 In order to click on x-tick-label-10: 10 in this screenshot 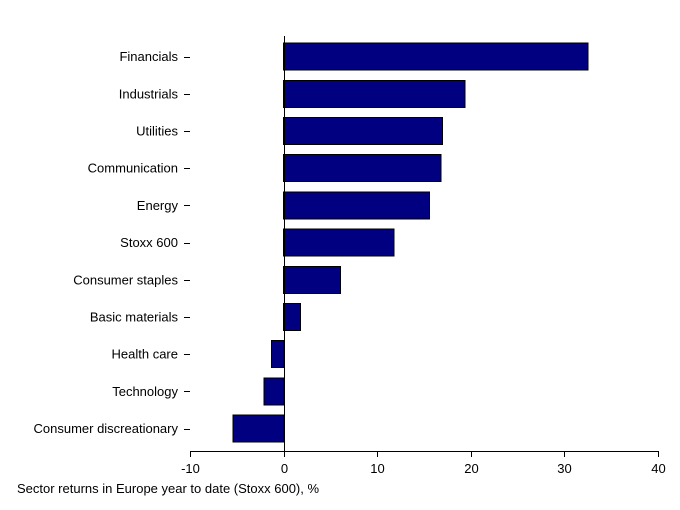, I will do `click(377, 468)`.